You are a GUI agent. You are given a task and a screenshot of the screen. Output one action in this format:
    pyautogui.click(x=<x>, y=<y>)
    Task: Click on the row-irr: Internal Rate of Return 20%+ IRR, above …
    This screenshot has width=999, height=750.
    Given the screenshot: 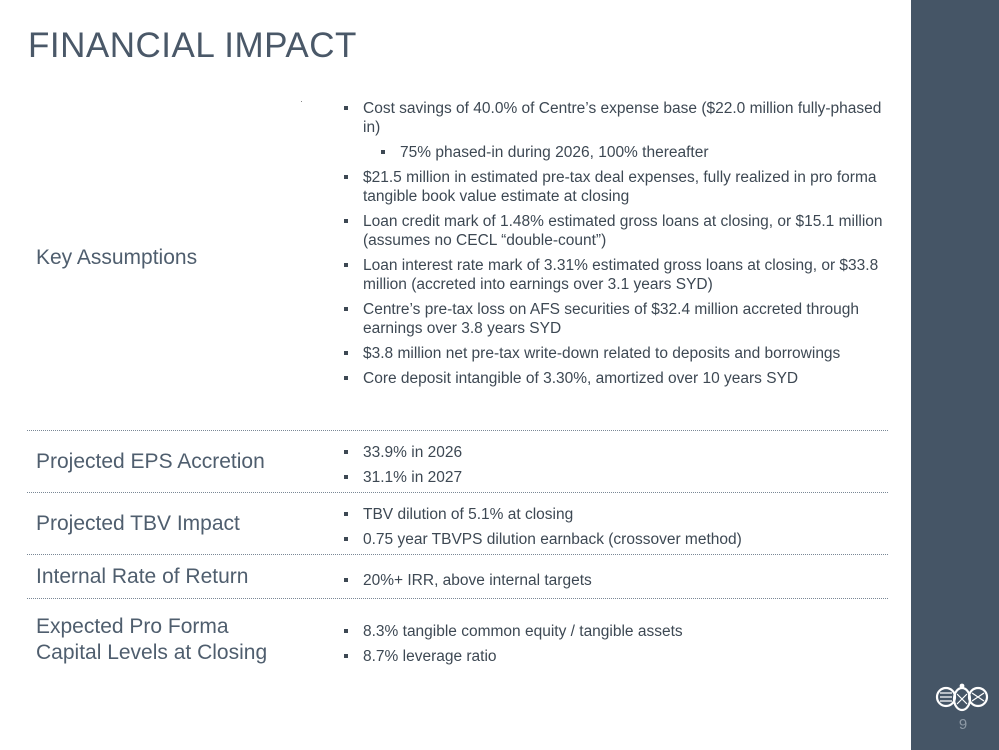 What is the action you would take?
    pyautogui.click(x=457, y=578)
    